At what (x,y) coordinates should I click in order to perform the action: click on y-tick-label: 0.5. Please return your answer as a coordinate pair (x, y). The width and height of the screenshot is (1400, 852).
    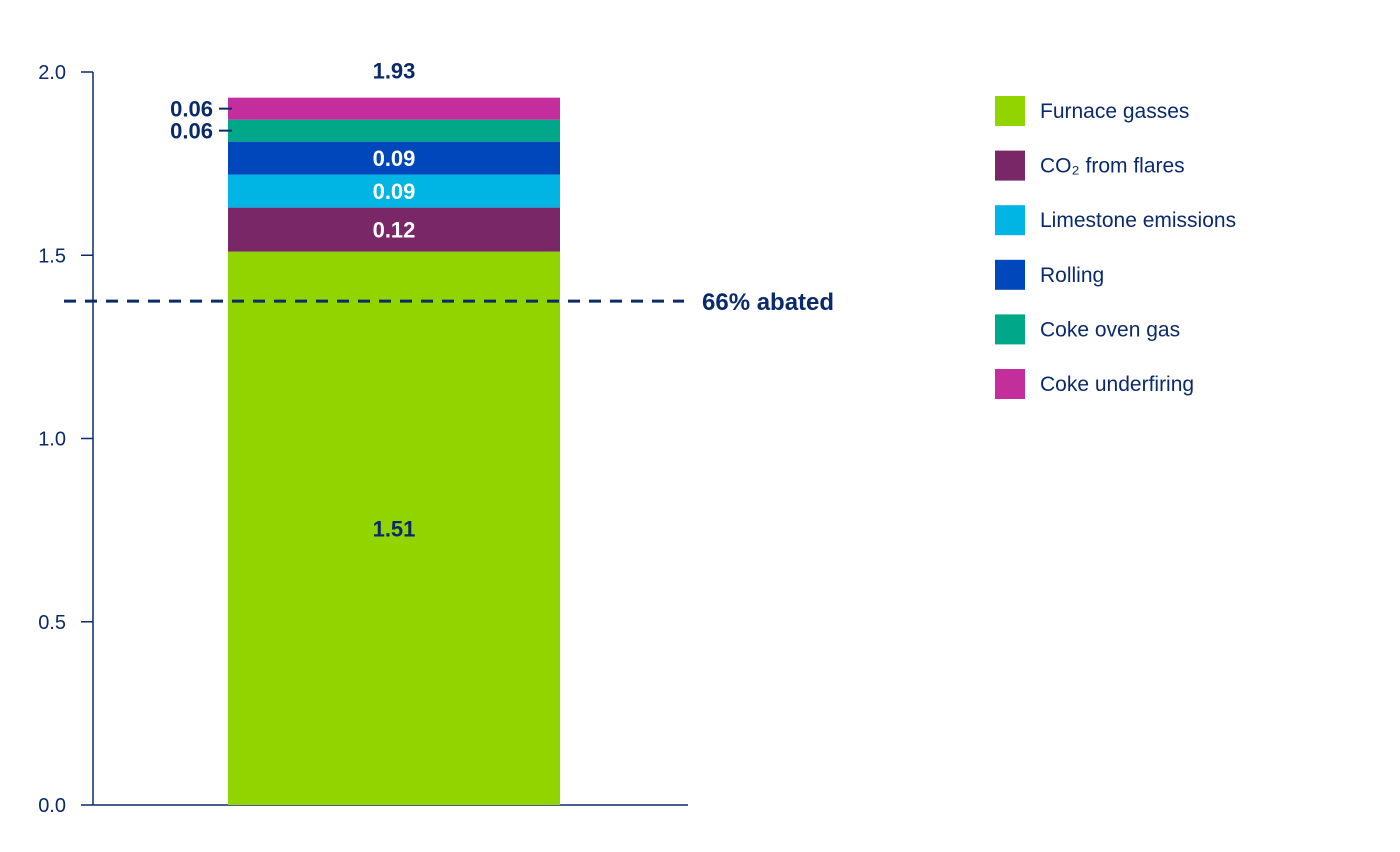
    Looking at the image, I should click on (52, 623).